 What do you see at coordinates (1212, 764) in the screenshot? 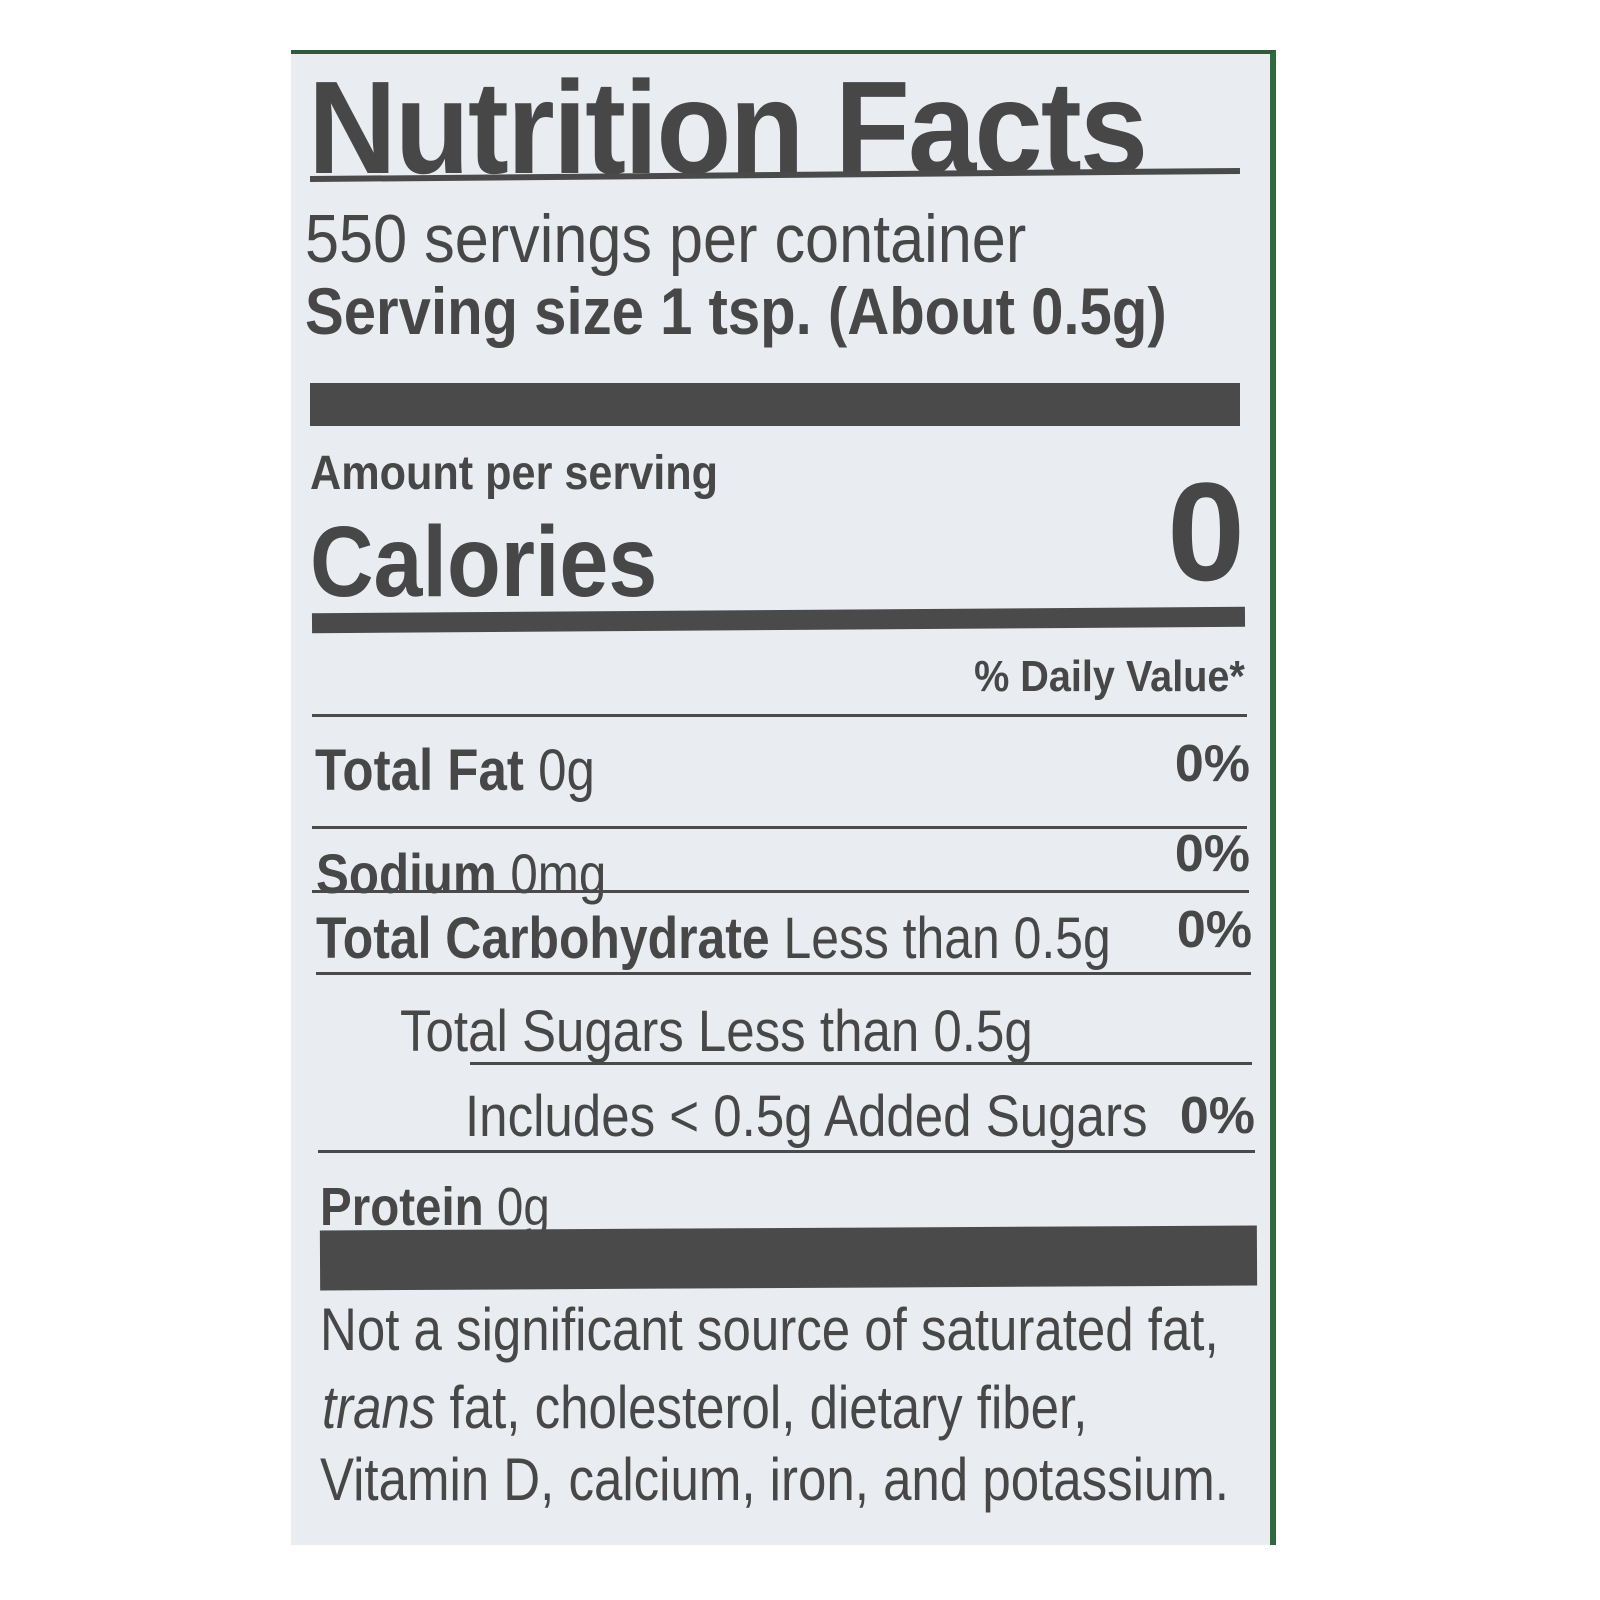
I see `dv-total-fat: 0%` at bounding box center [1212, 764].